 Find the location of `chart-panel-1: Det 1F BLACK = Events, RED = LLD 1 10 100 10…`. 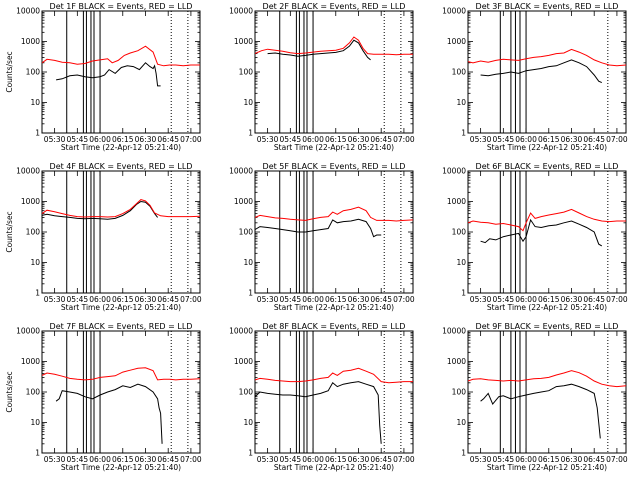

chart-panel-1: Det 1F BLACK = Events, RED = LLD 1 10 100 10… is located at coordinates (103, 77).